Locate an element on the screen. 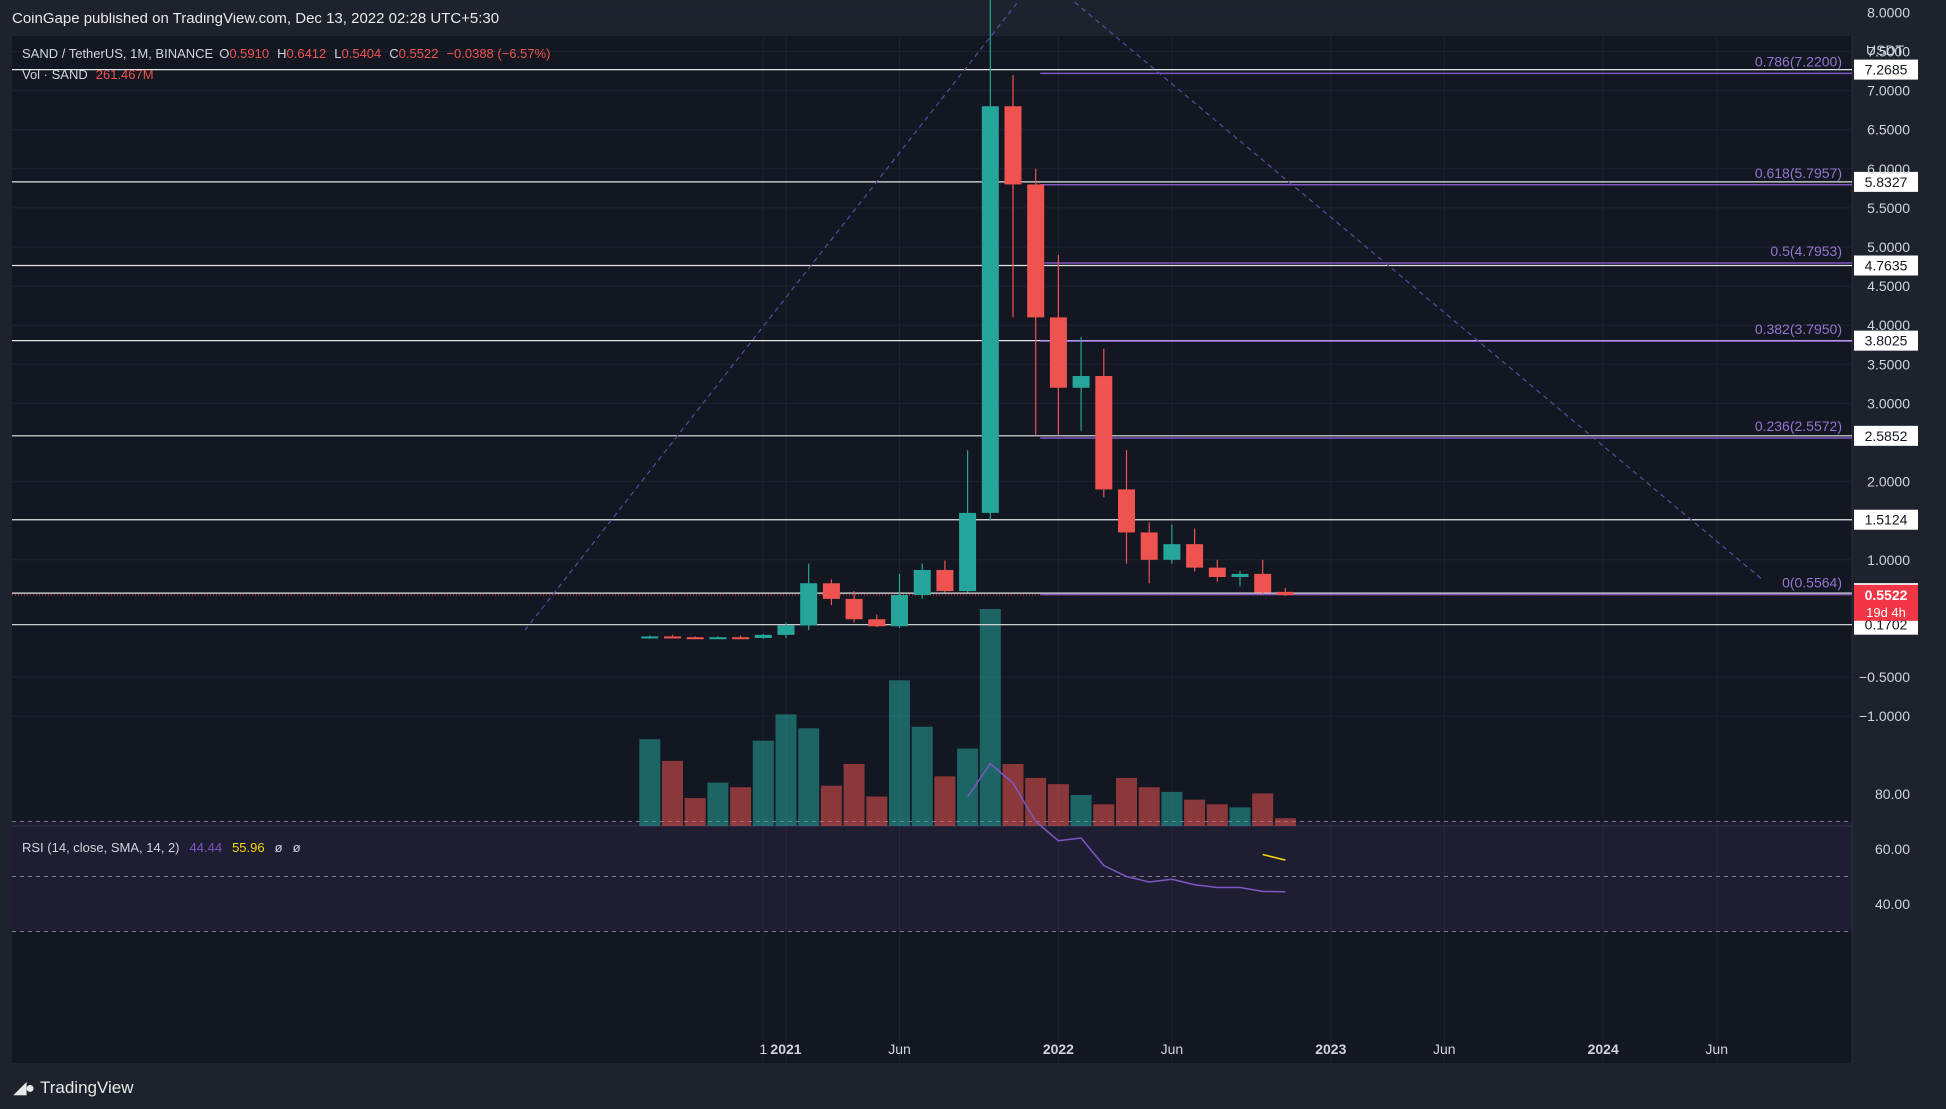 This screenshot has width=1946, height=1109. price-tick: 6.5000 is located at coordinates (1888, 130).